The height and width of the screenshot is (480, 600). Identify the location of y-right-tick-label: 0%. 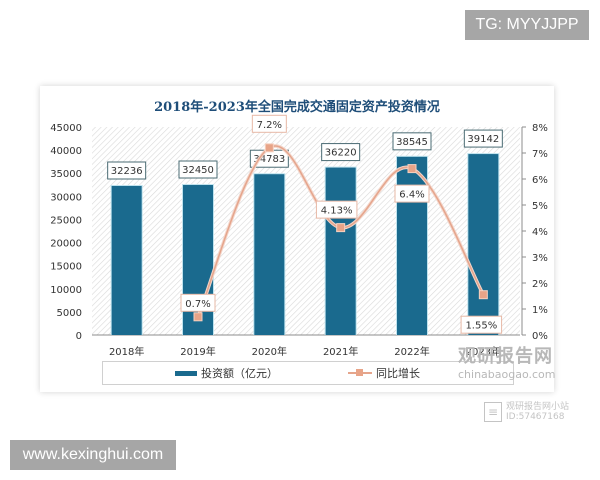
(540, 336).